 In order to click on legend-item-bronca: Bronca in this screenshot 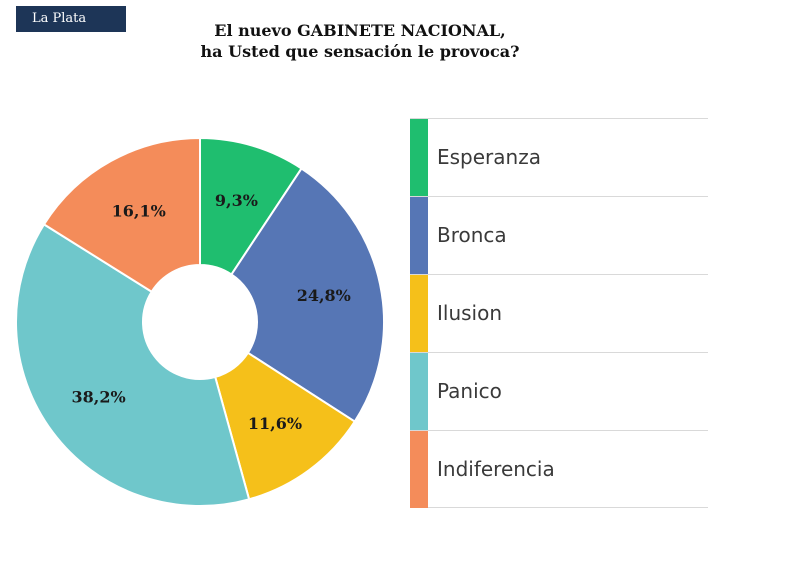, I will do `click(559, 235)`.